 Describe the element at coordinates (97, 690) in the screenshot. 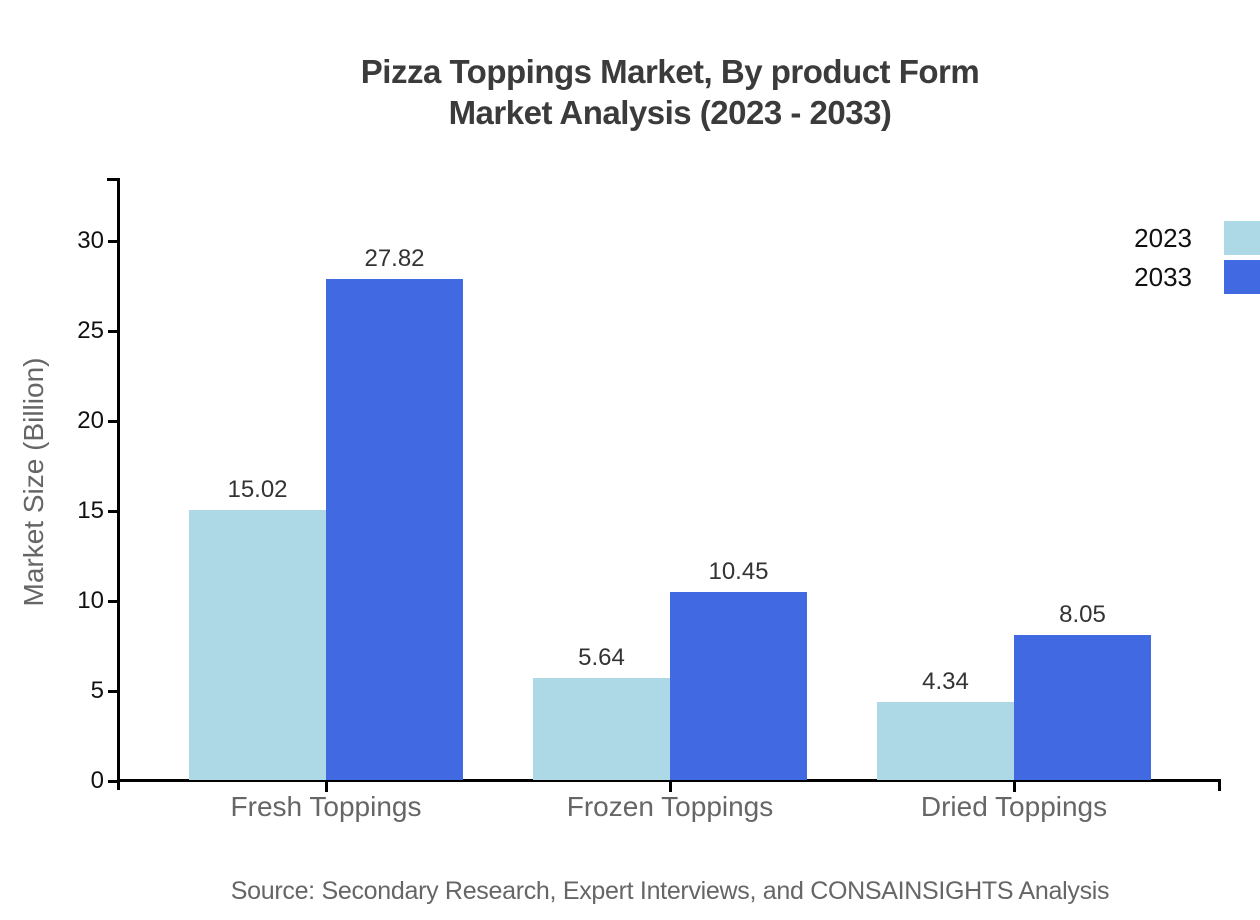

I see `y-axis-tick-label: 5` at that location.